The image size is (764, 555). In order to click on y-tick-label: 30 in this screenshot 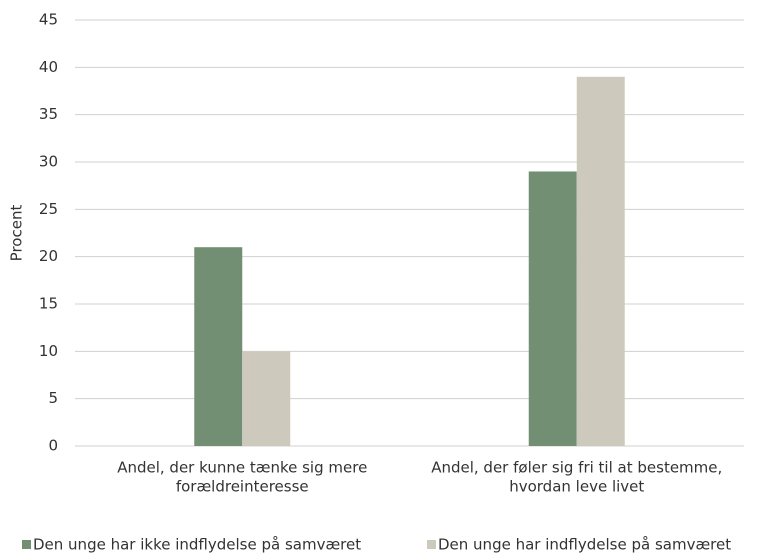, I will do `click(48, 162)`.